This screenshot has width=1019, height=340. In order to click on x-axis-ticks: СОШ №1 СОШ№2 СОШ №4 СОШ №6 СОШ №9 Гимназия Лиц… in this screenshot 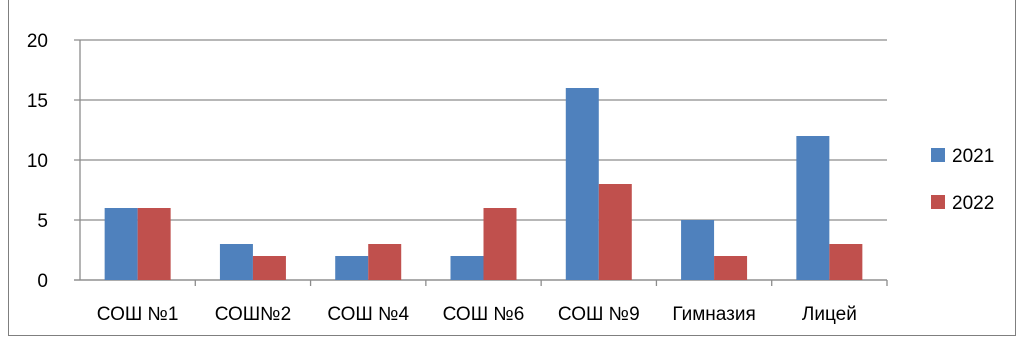, I will do `click(477, 314)`.